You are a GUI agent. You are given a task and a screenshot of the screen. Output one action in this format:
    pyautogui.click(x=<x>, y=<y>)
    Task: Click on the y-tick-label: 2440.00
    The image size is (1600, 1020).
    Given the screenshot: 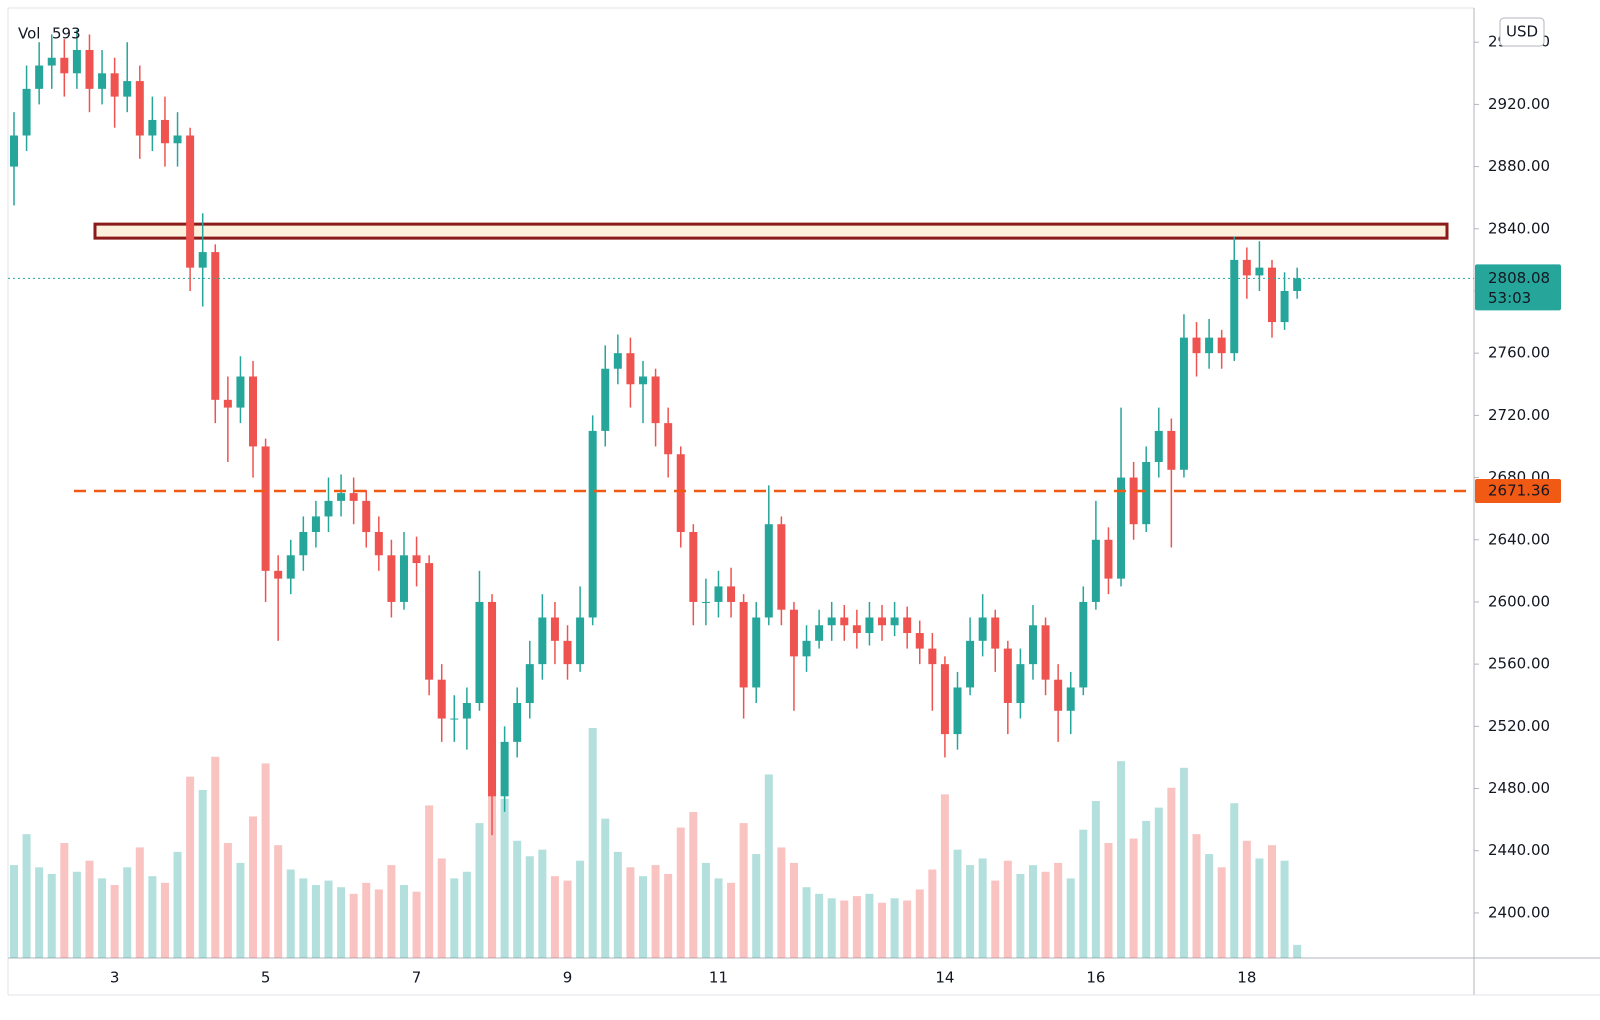 What is the action you would take?
    pyautogui.click(x=1519, y=850)
    